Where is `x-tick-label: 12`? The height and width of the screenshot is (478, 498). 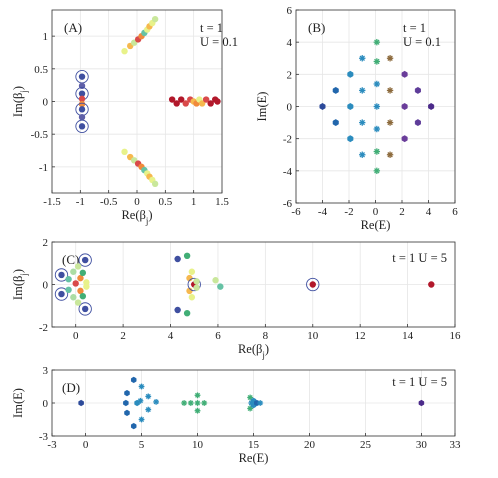
x-tick-label: 12 is located at coordinates (360, 336).